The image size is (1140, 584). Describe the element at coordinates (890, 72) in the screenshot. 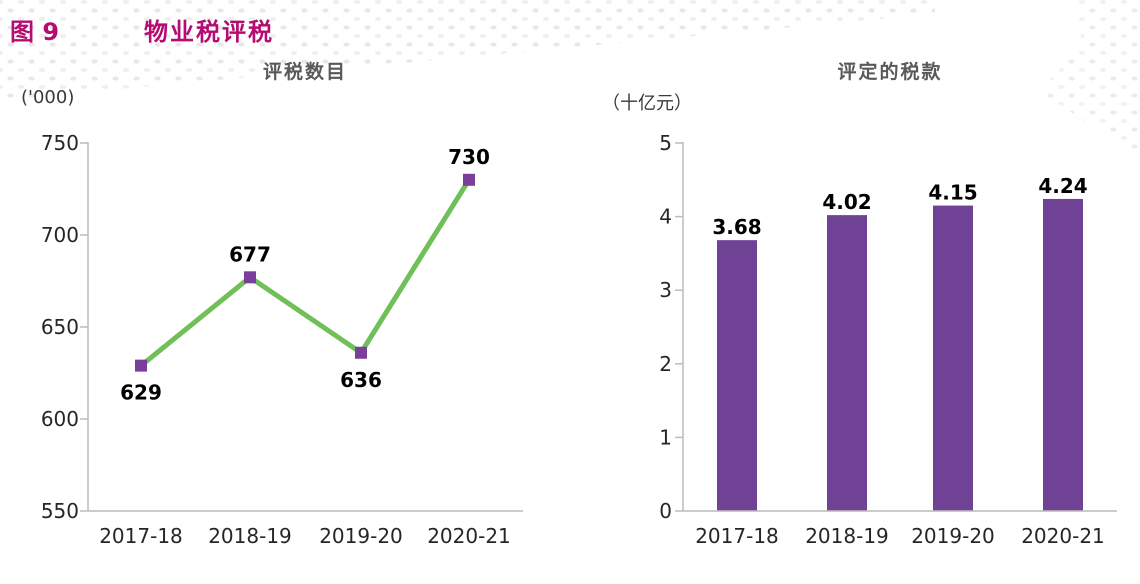

I see `bar-chart-title: 评定的税款` at that location.